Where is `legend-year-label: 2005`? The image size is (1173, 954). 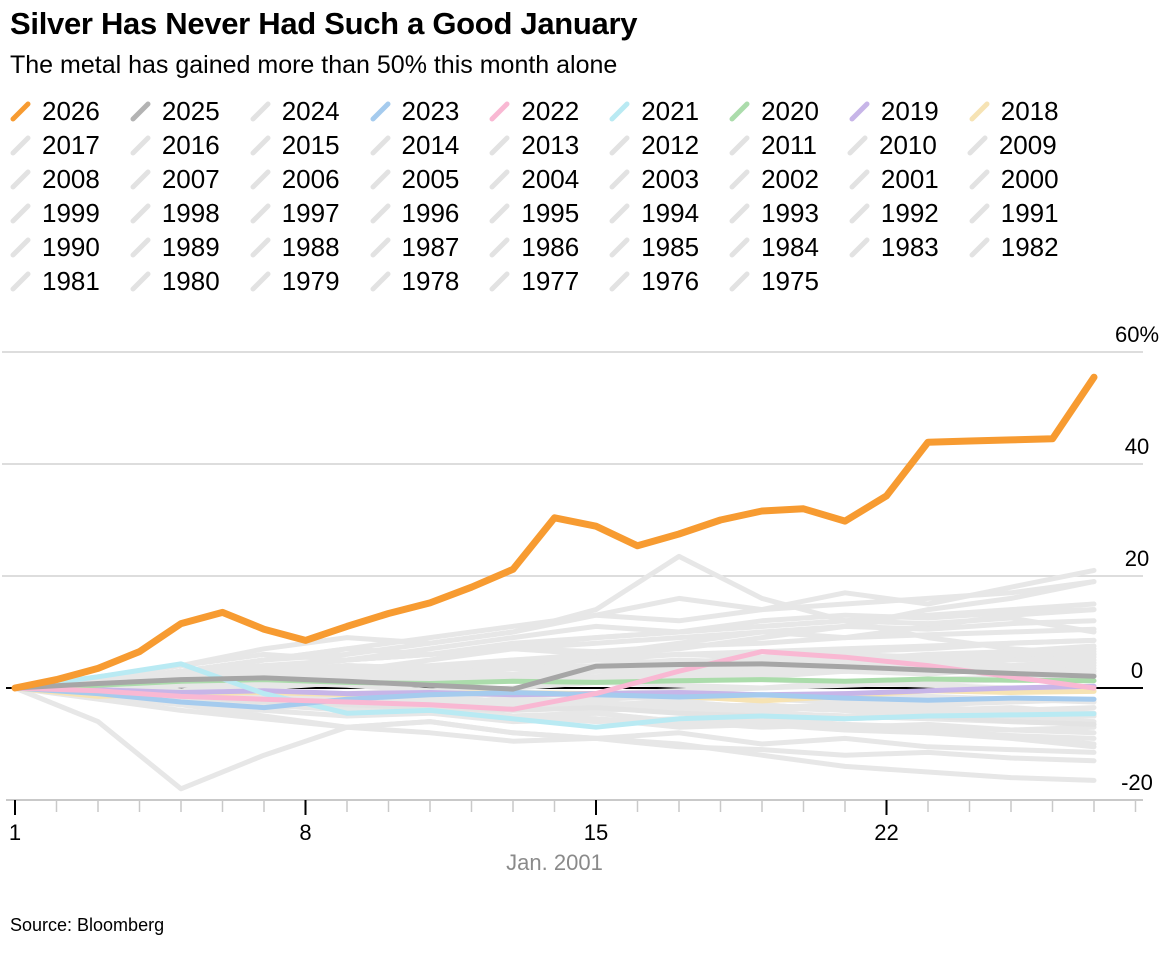 legend-year-label: 2005 is located at coordinates (430, 178).